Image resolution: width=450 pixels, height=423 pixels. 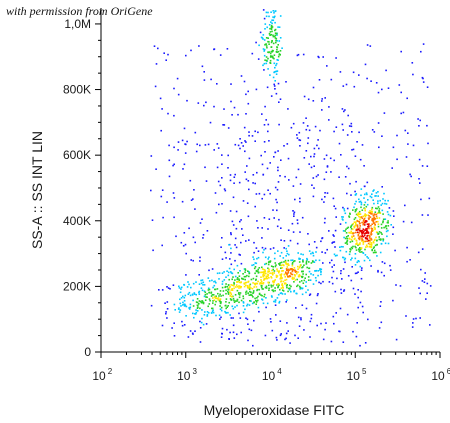 I want to click on x-tick-exponent: 4, so click(x=279, y=371).